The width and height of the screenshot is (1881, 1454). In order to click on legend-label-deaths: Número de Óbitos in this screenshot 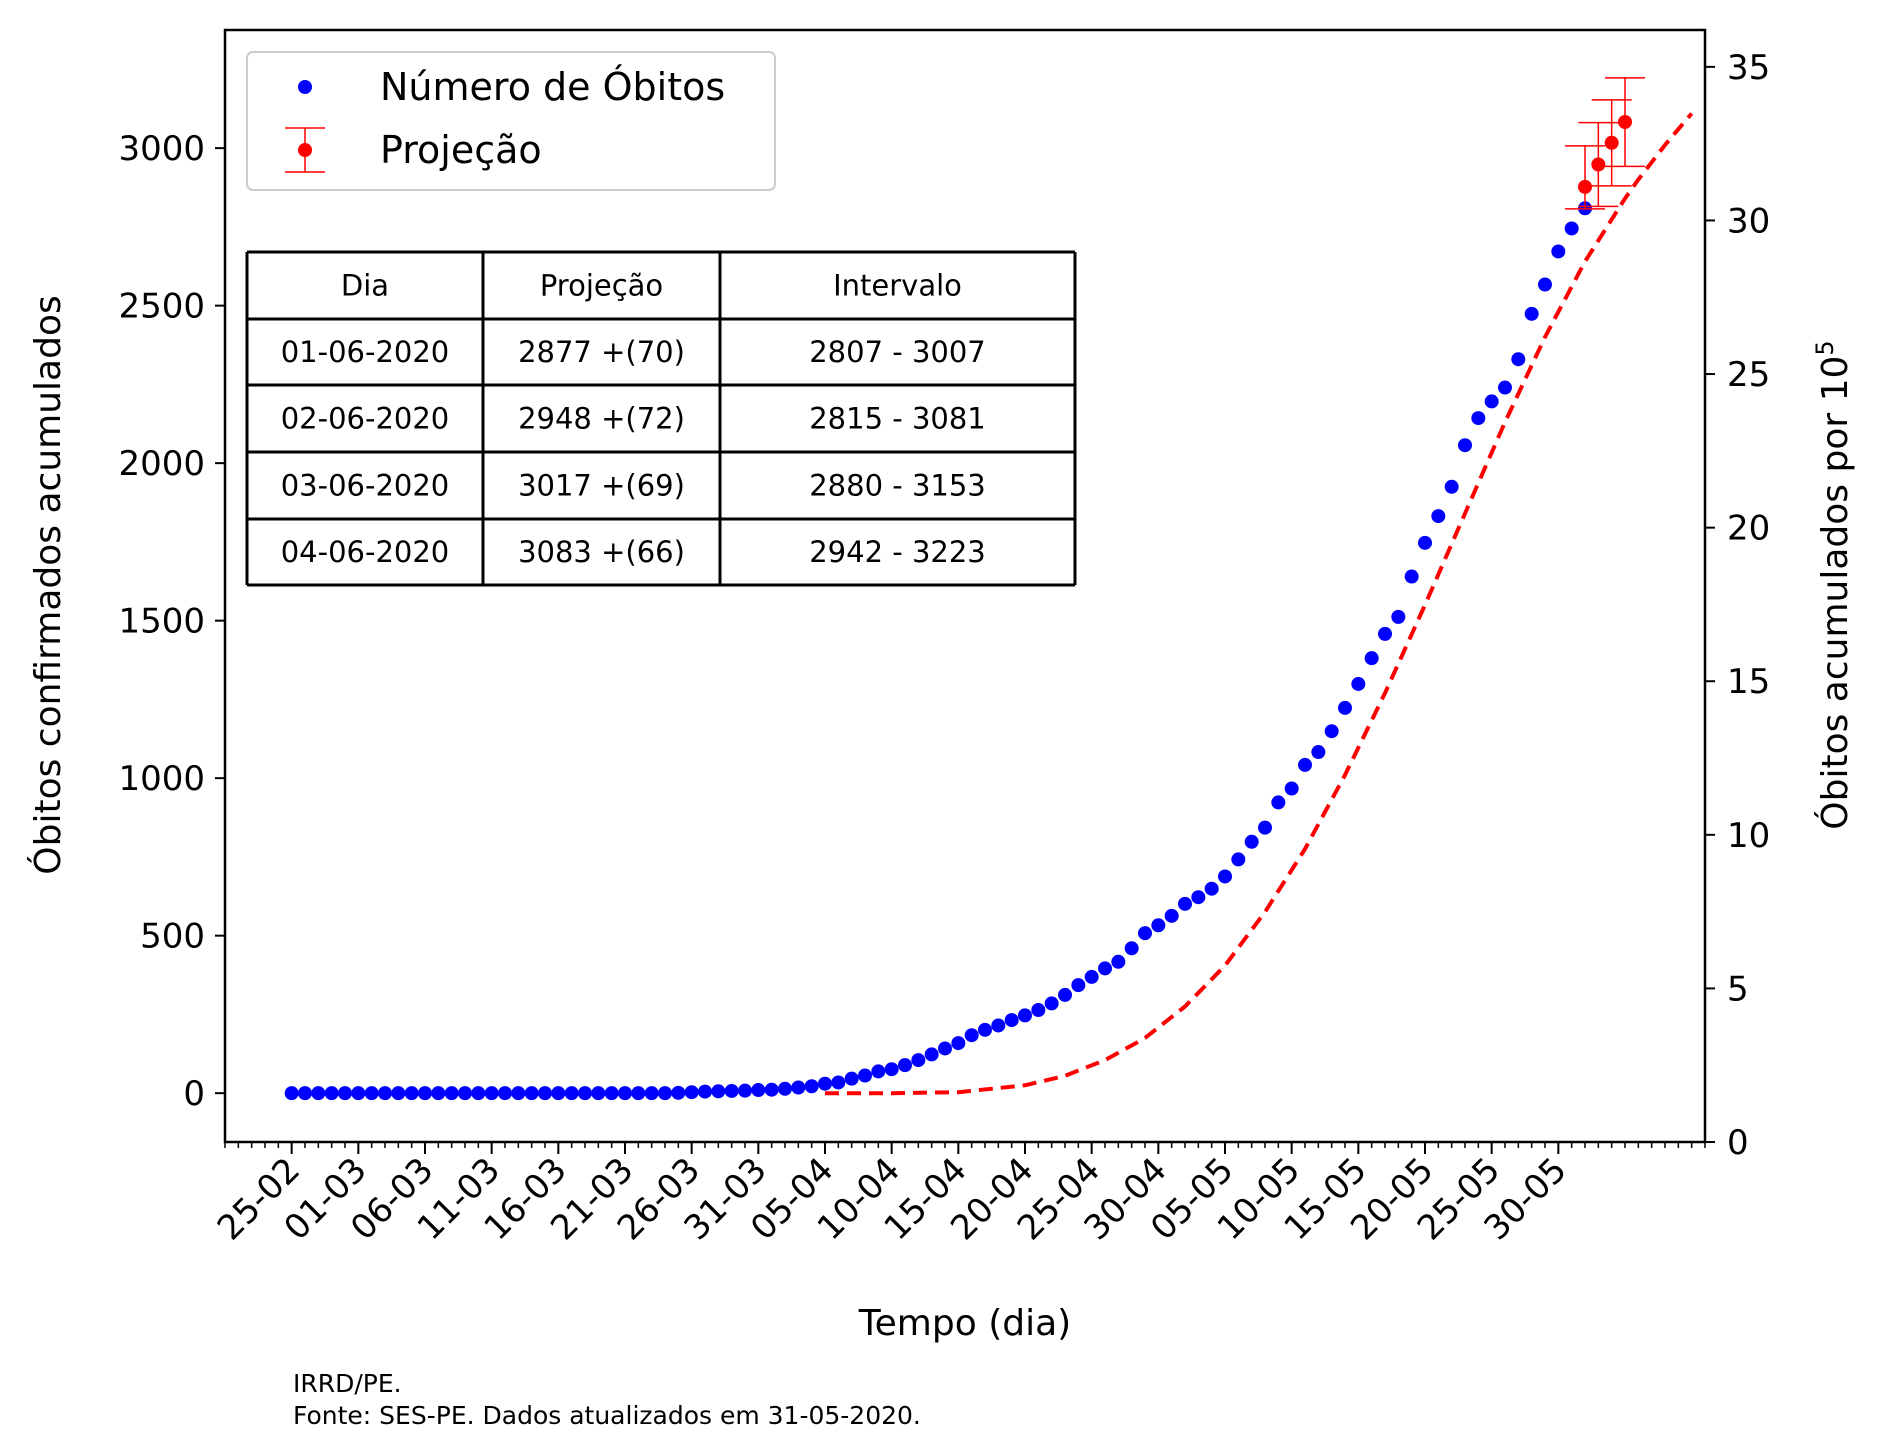, I will do `click(552, 87)`.